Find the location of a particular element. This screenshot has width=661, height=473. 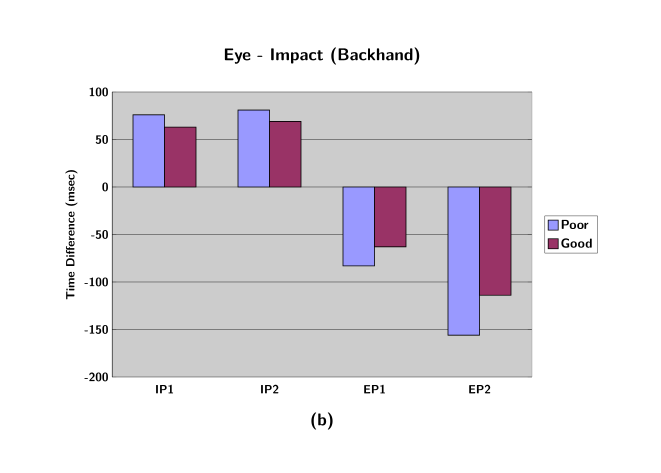

x-tick-label: EP2 is located at coordinates (479, 389).